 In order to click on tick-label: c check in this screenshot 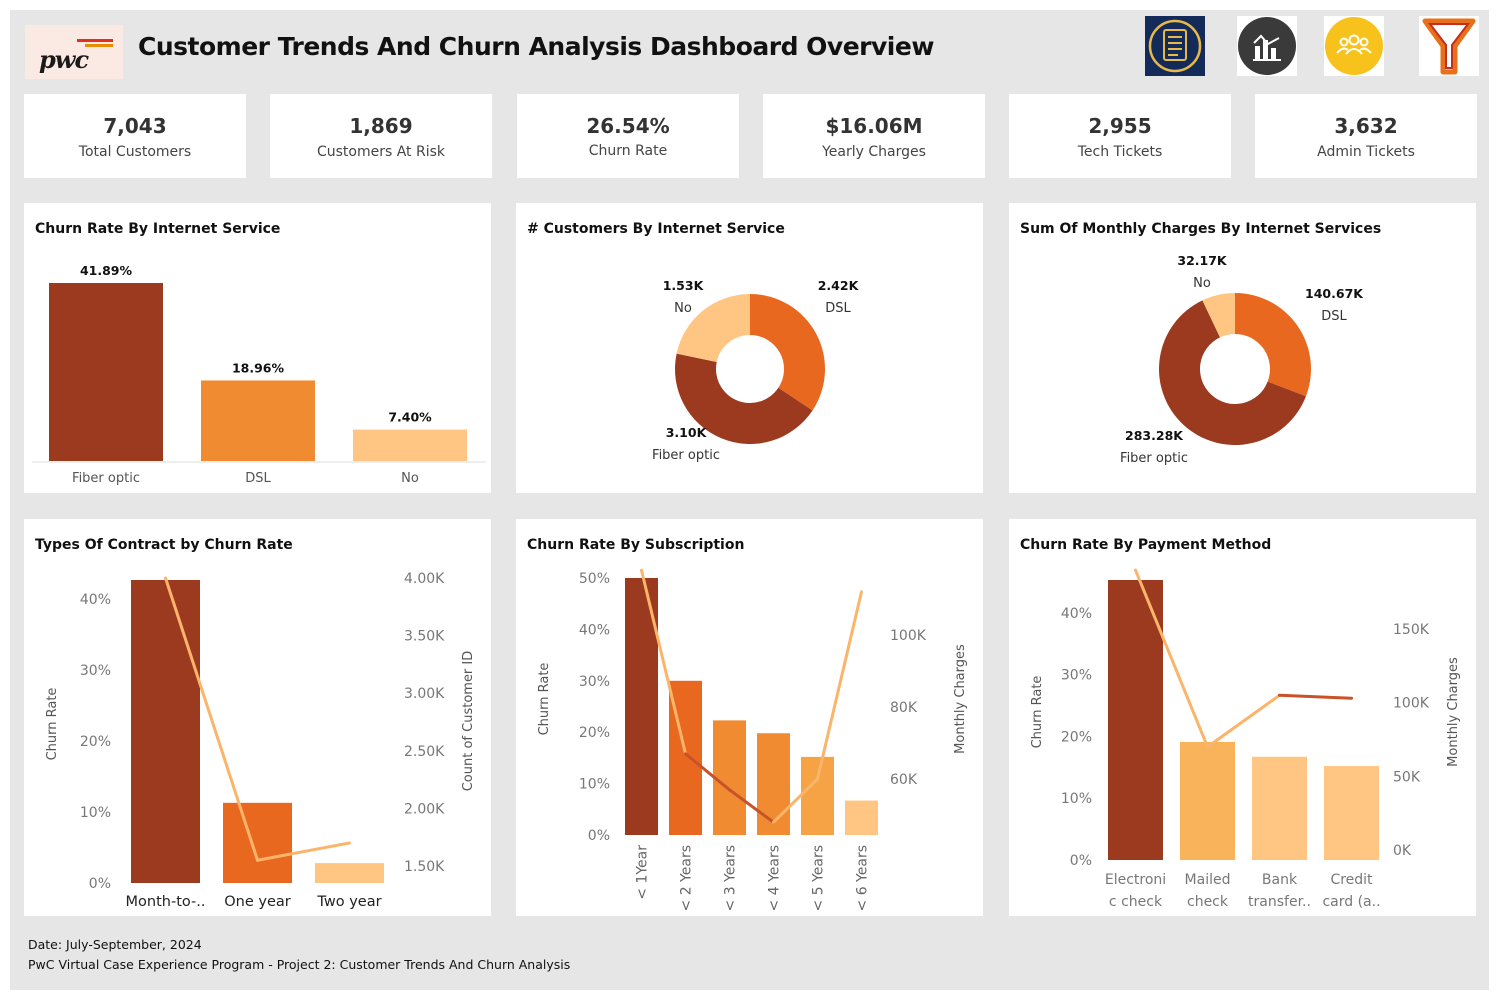, I will do `click(1136, 902)`.